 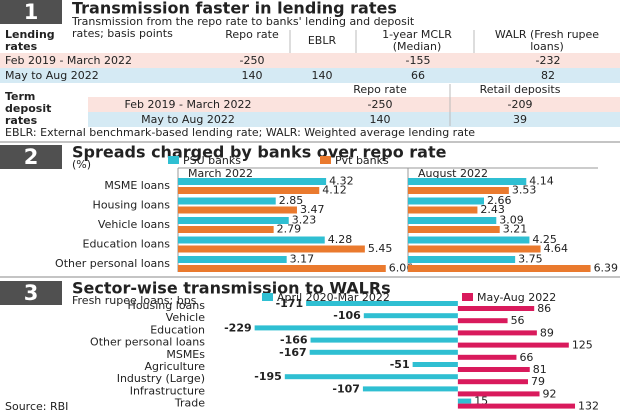 What do you see at coordinates (362, 160) in the screenshot?
I see `legend-label: Pvt banks` at bounding box center [362, 160].